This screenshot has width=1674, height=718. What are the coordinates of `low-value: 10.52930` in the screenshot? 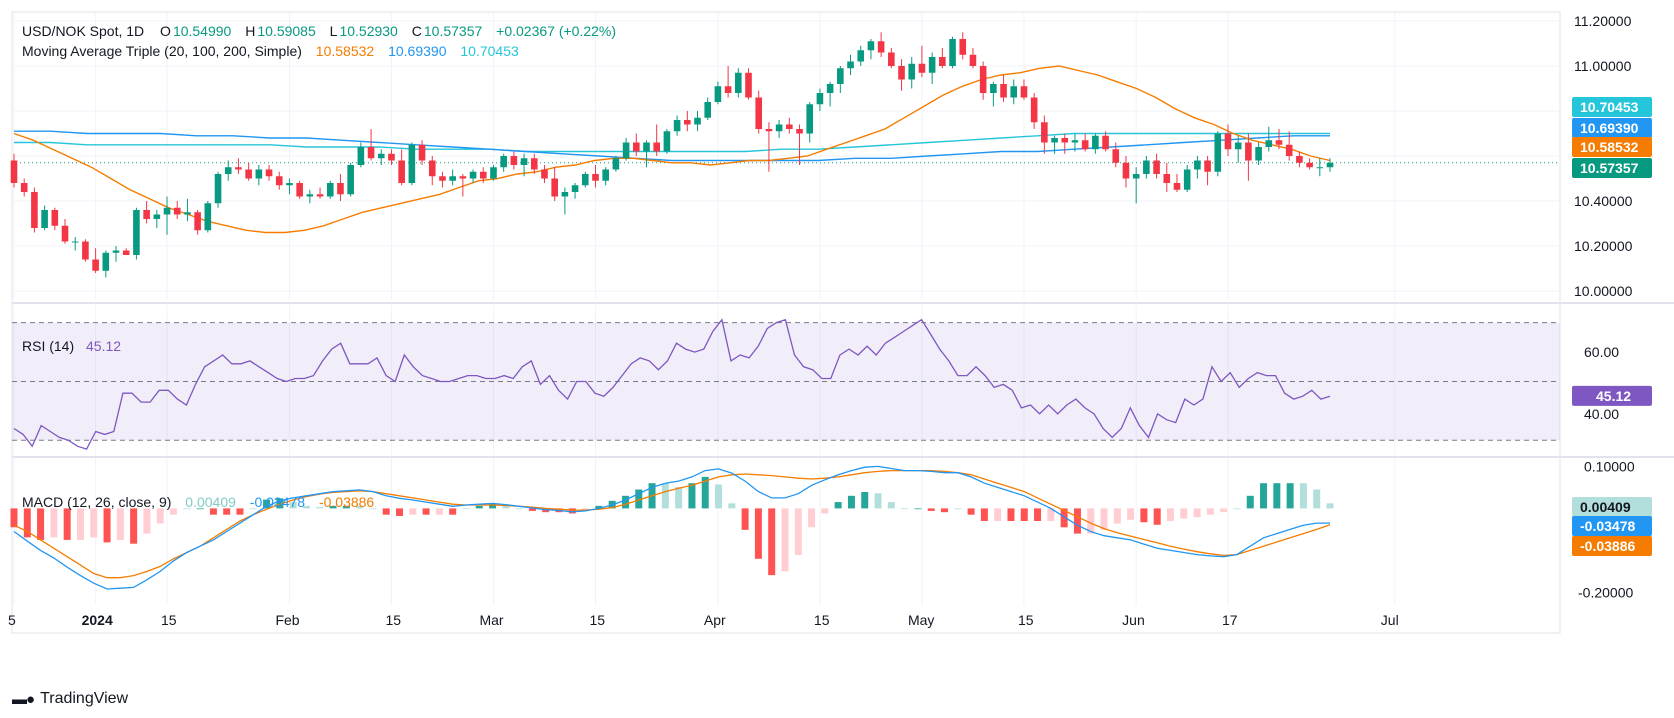 It's located at (368, 31).